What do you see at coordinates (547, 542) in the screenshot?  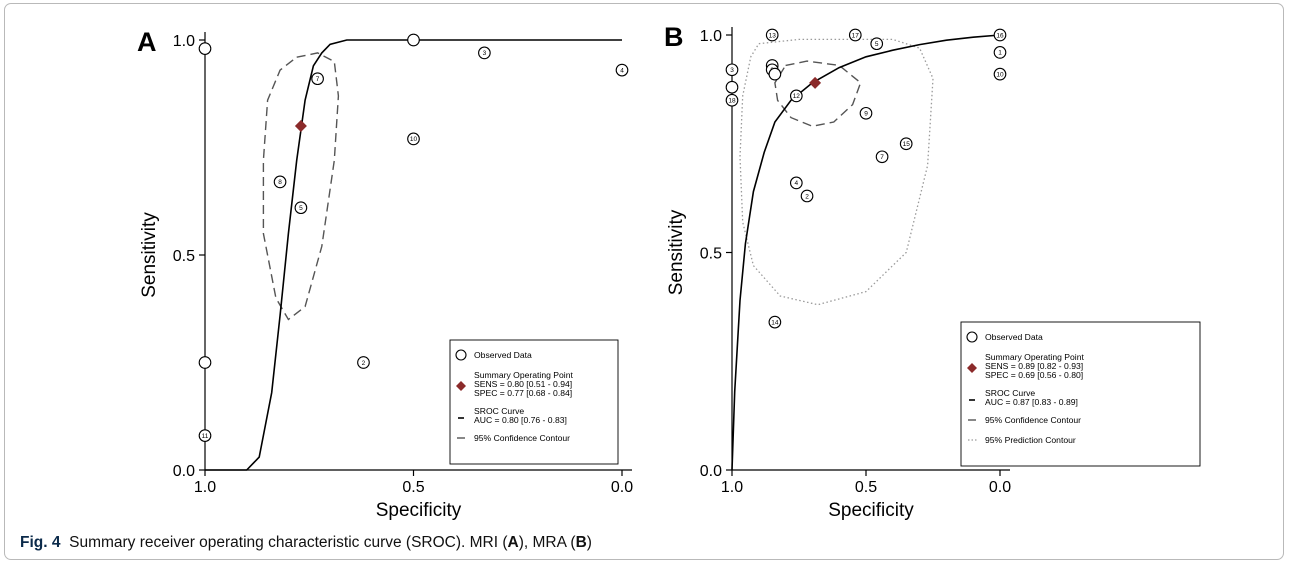 I see `caption-text-2: ), MRA (` at bounding box center [547, 542].